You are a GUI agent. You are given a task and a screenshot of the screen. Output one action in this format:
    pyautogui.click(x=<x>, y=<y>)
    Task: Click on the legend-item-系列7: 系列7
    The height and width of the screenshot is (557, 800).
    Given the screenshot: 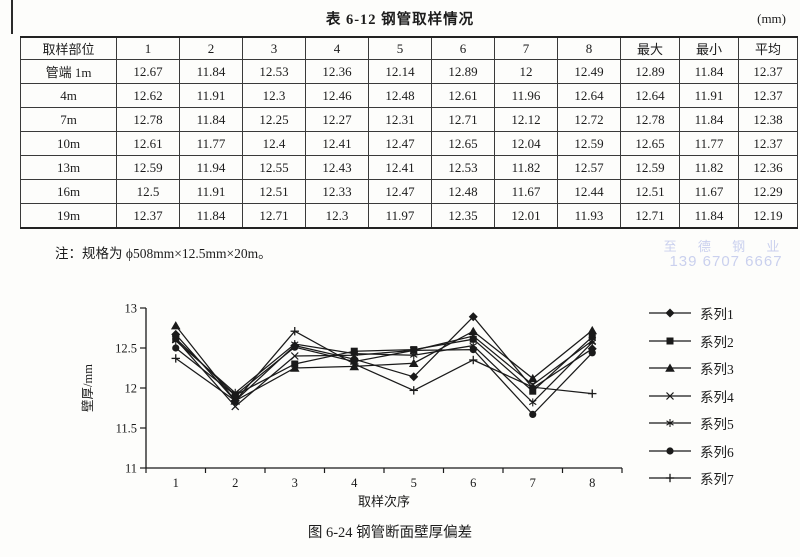 What is the action you would take?
    pyautogui.click(x=691, y=479)
    